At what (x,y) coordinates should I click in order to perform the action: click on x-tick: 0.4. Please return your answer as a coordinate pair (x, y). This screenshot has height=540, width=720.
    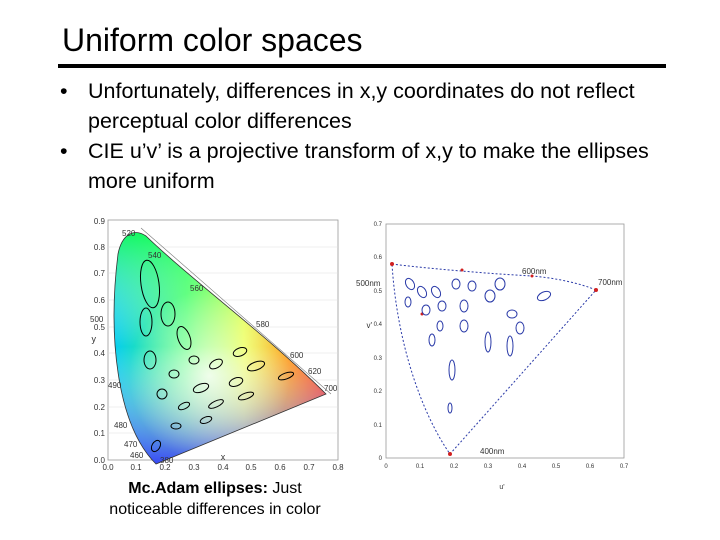
    Looking at the image, I should click on (223, 467).